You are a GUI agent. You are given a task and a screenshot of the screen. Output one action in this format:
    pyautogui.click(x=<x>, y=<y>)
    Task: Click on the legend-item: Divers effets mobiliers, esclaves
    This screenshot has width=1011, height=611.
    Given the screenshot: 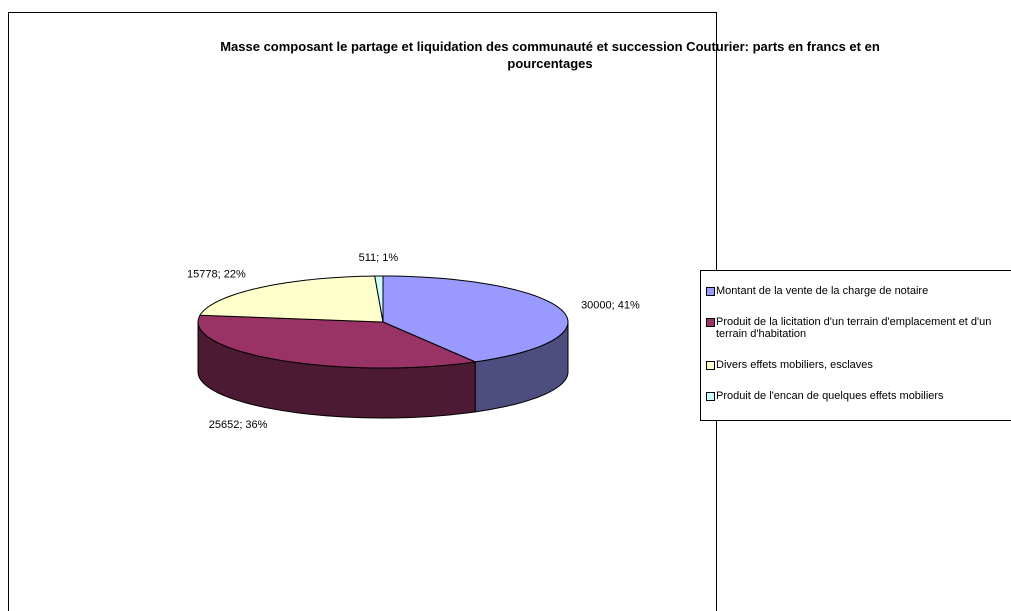 What is the action you would take?
    pyautogui.click(x=858, y=365)
    